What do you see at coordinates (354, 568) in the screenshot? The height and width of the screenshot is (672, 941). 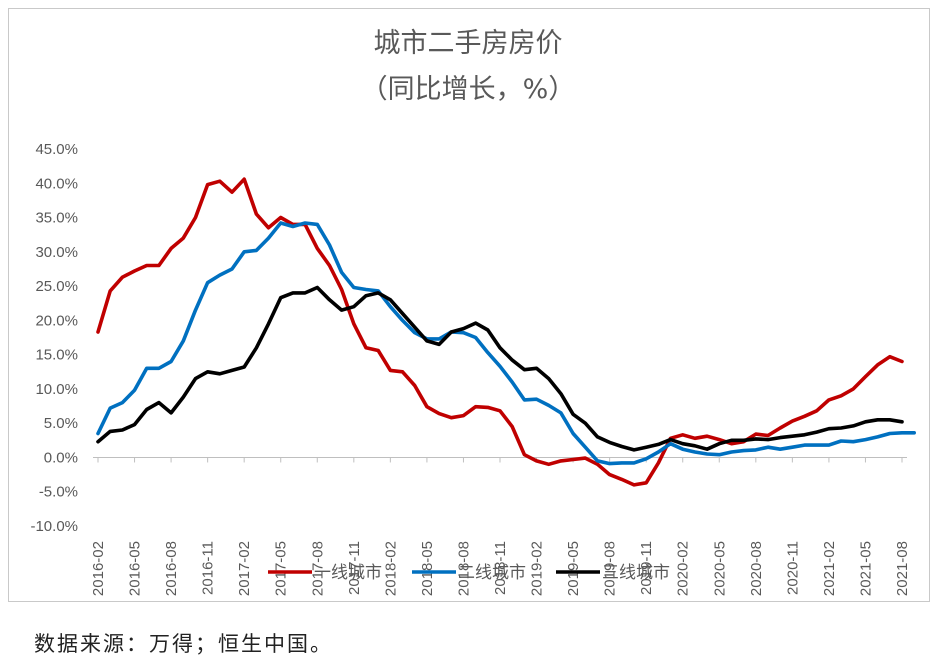 I see `x-tick-label: 2017-11` at bounding box center [354, 568].